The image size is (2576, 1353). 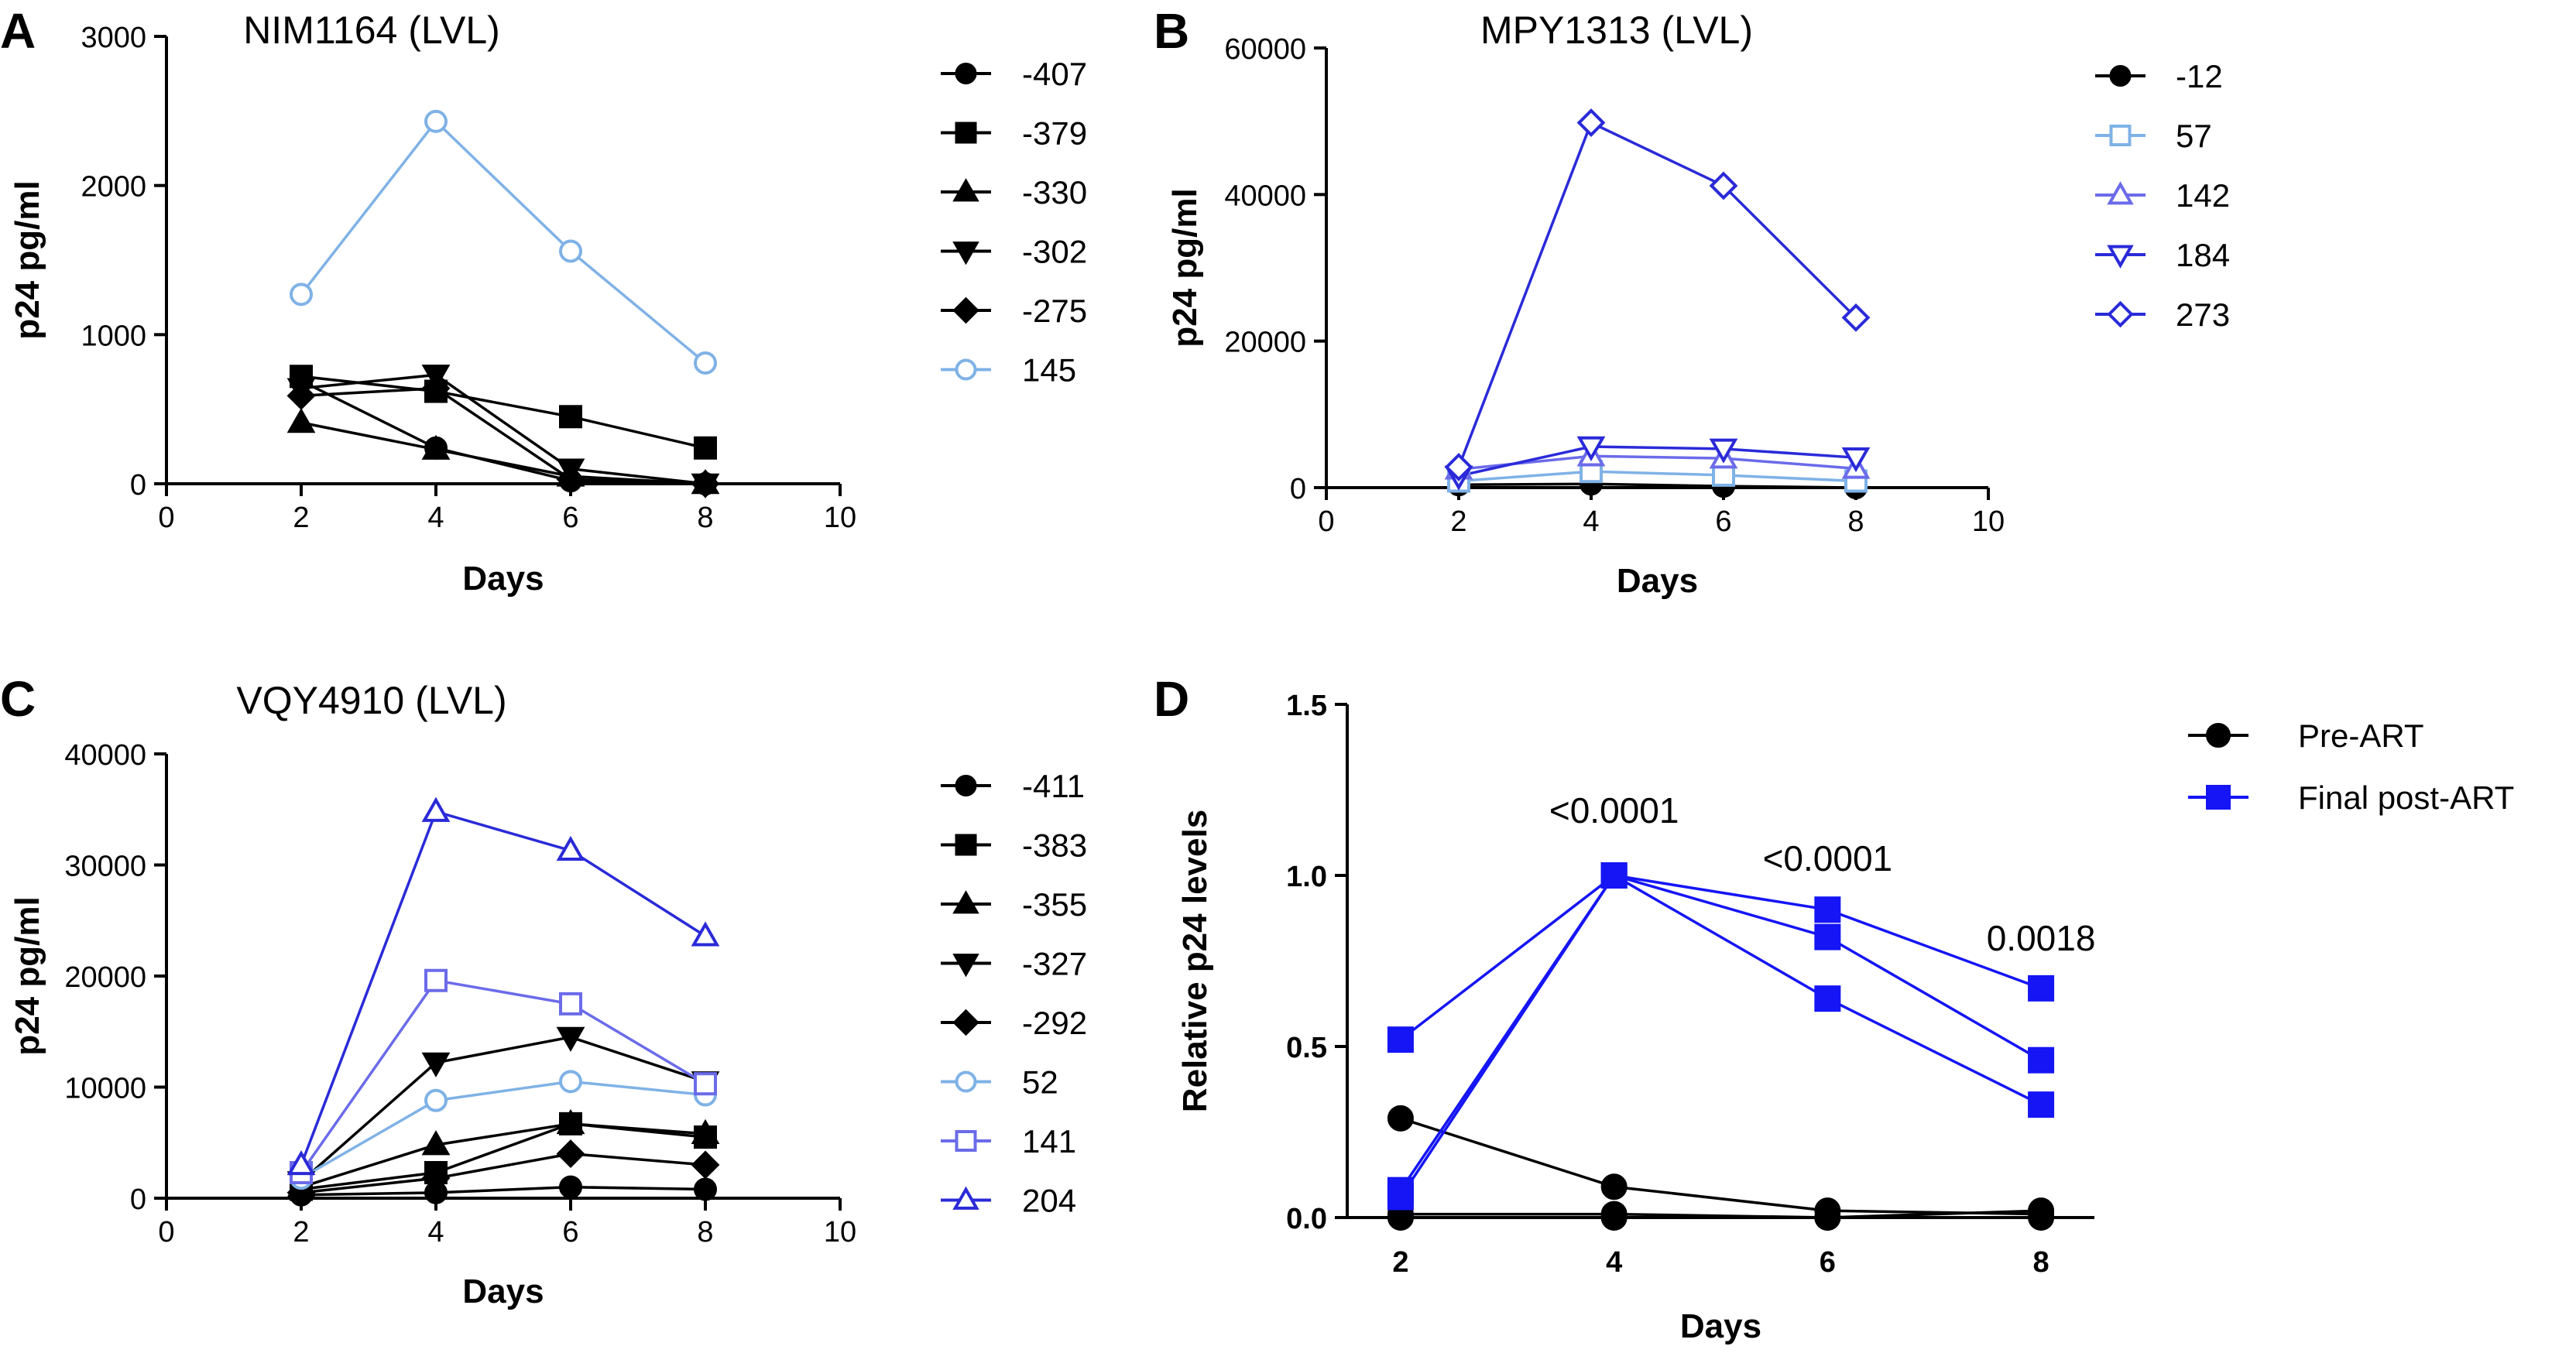 I want to click on y-tick-label: 0.5, so click(x=1306, y=1048).